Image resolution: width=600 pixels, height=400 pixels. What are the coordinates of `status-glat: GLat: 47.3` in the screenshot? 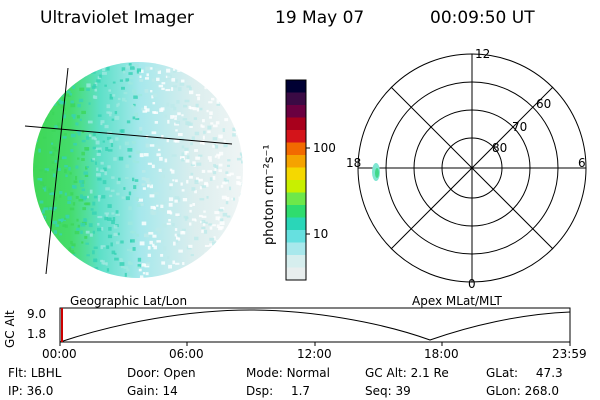 It's located at (524, 373).